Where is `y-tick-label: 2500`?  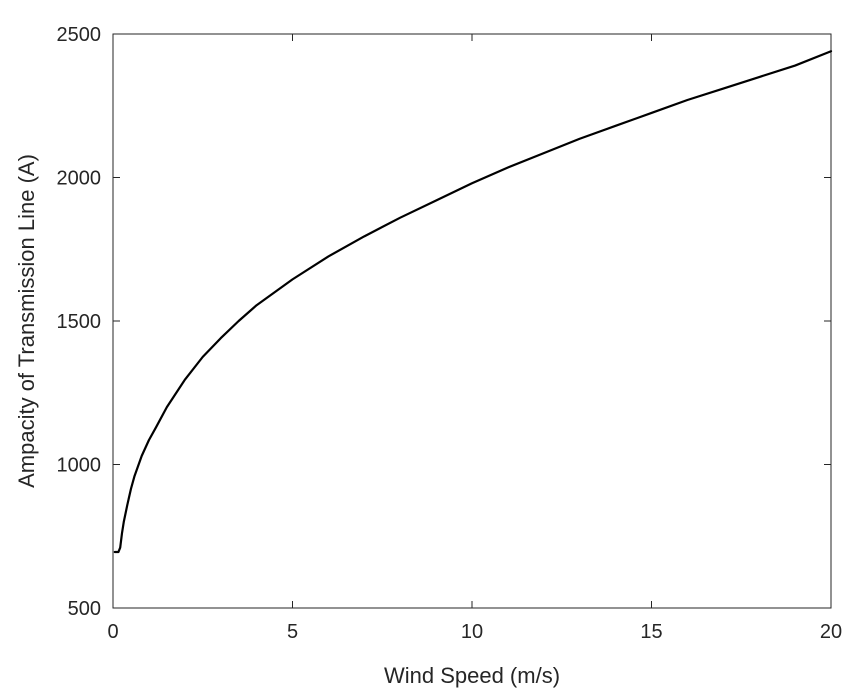
y-tick-label: 2500 is located at coordinates (79, 35).